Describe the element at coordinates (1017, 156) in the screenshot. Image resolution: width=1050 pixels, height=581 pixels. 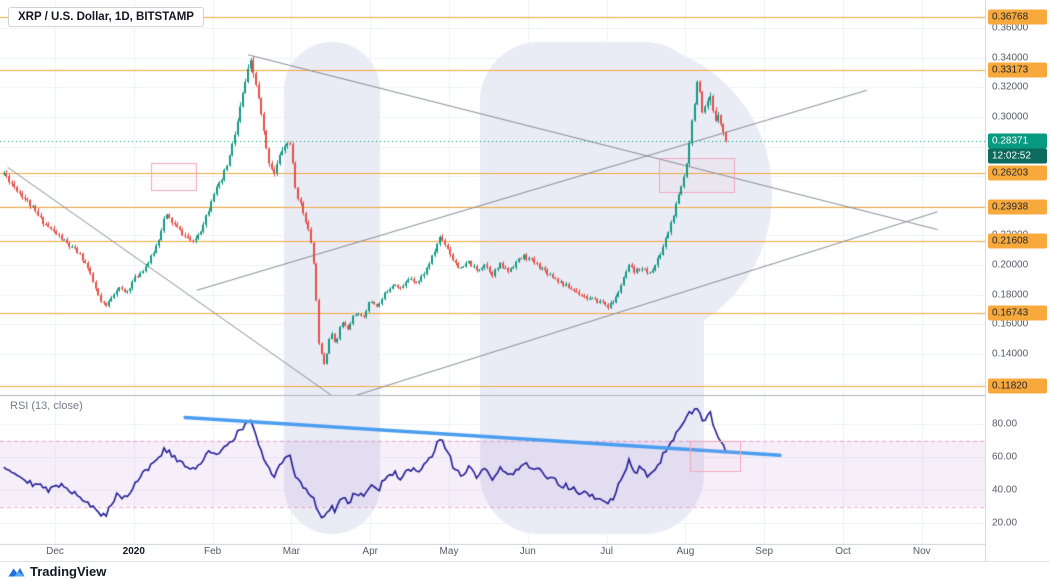
I see `countdown-badge: 12:02:52` at that location.